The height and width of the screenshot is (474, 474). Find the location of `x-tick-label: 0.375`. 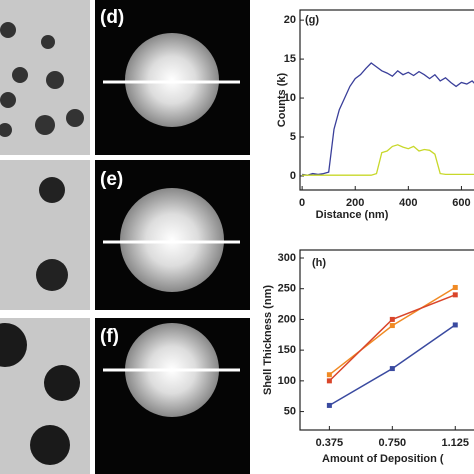

x-tick-label: 0.375 is located at coordinates (330, 443).